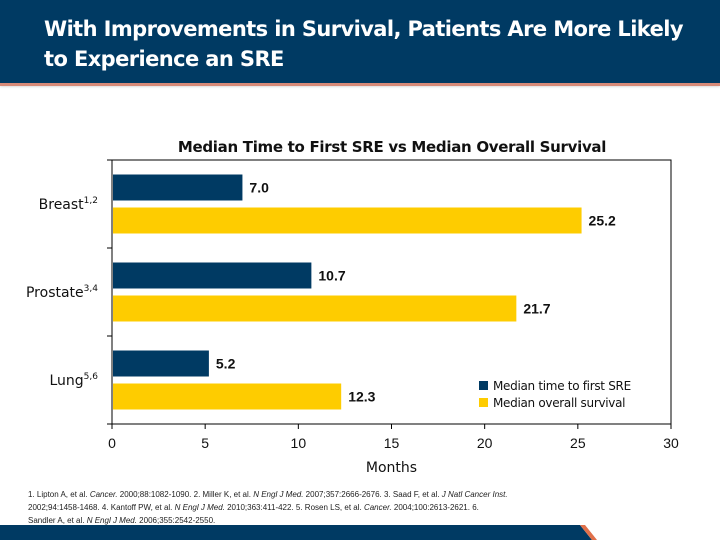  Describe the element at coordinates (588, 532) in the screenshot. I see `footer-stripe` at that location.